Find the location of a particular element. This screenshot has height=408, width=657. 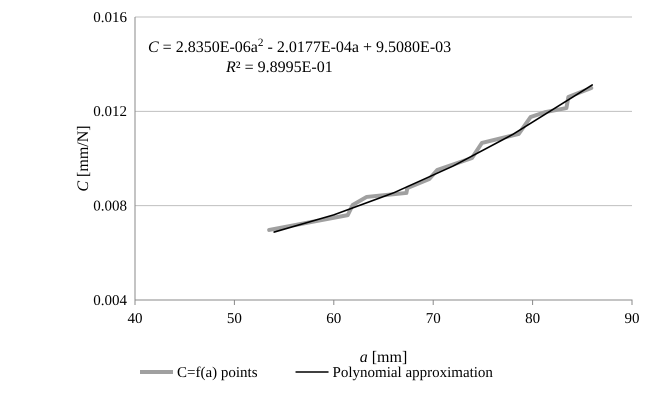

x-axis-title: a [mm] is located at coordinates (384, 357).